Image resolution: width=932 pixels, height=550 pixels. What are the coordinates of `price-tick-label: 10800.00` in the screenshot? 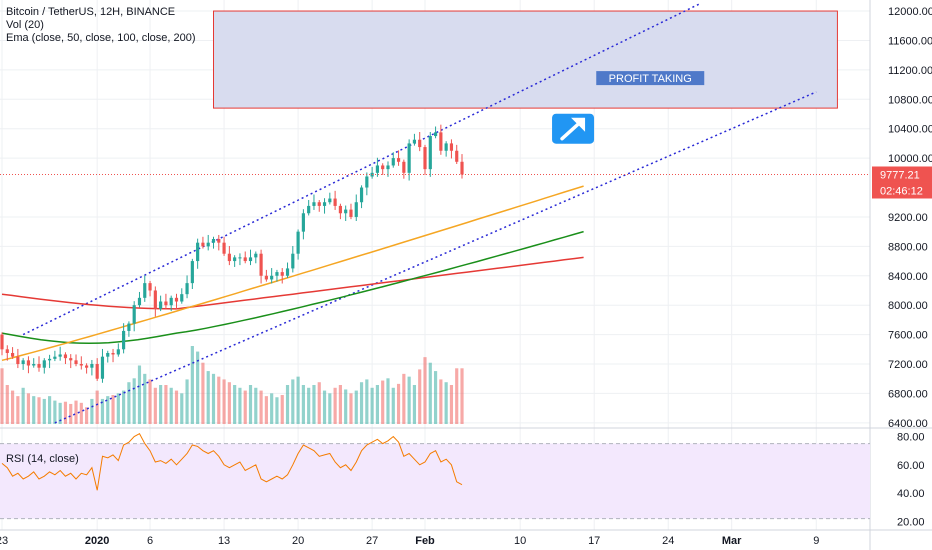 It's located at (910, 100).